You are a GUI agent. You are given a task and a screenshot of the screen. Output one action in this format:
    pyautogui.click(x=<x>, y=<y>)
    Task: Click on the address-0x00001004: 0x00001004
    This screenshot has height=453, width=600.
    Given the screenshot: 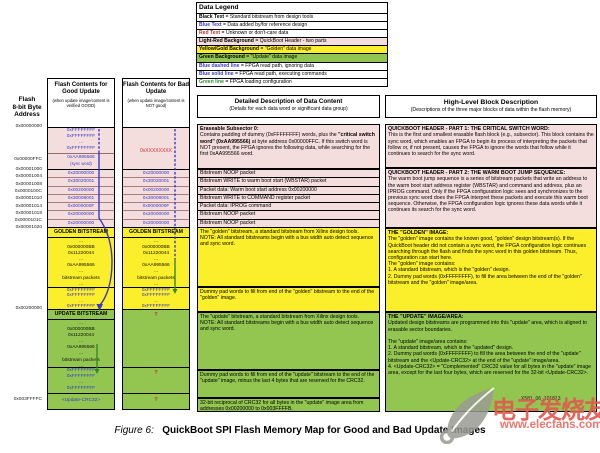 What is the action you would take?
    pyautogui.click(x=28, y=177)
    